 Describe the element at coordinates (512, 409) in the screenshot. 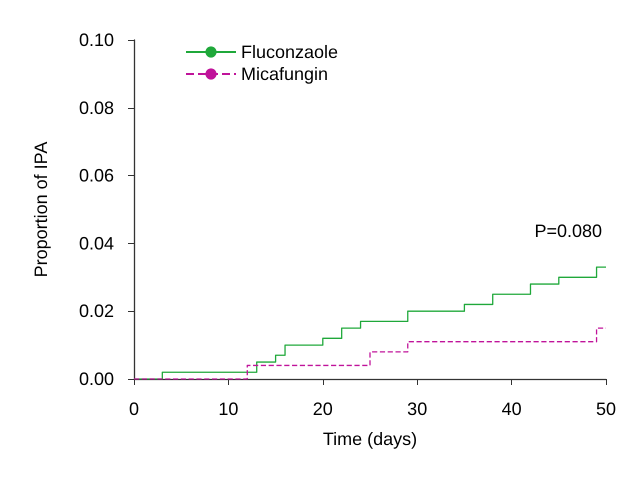

I see `x-tick-label: 40` at that location.